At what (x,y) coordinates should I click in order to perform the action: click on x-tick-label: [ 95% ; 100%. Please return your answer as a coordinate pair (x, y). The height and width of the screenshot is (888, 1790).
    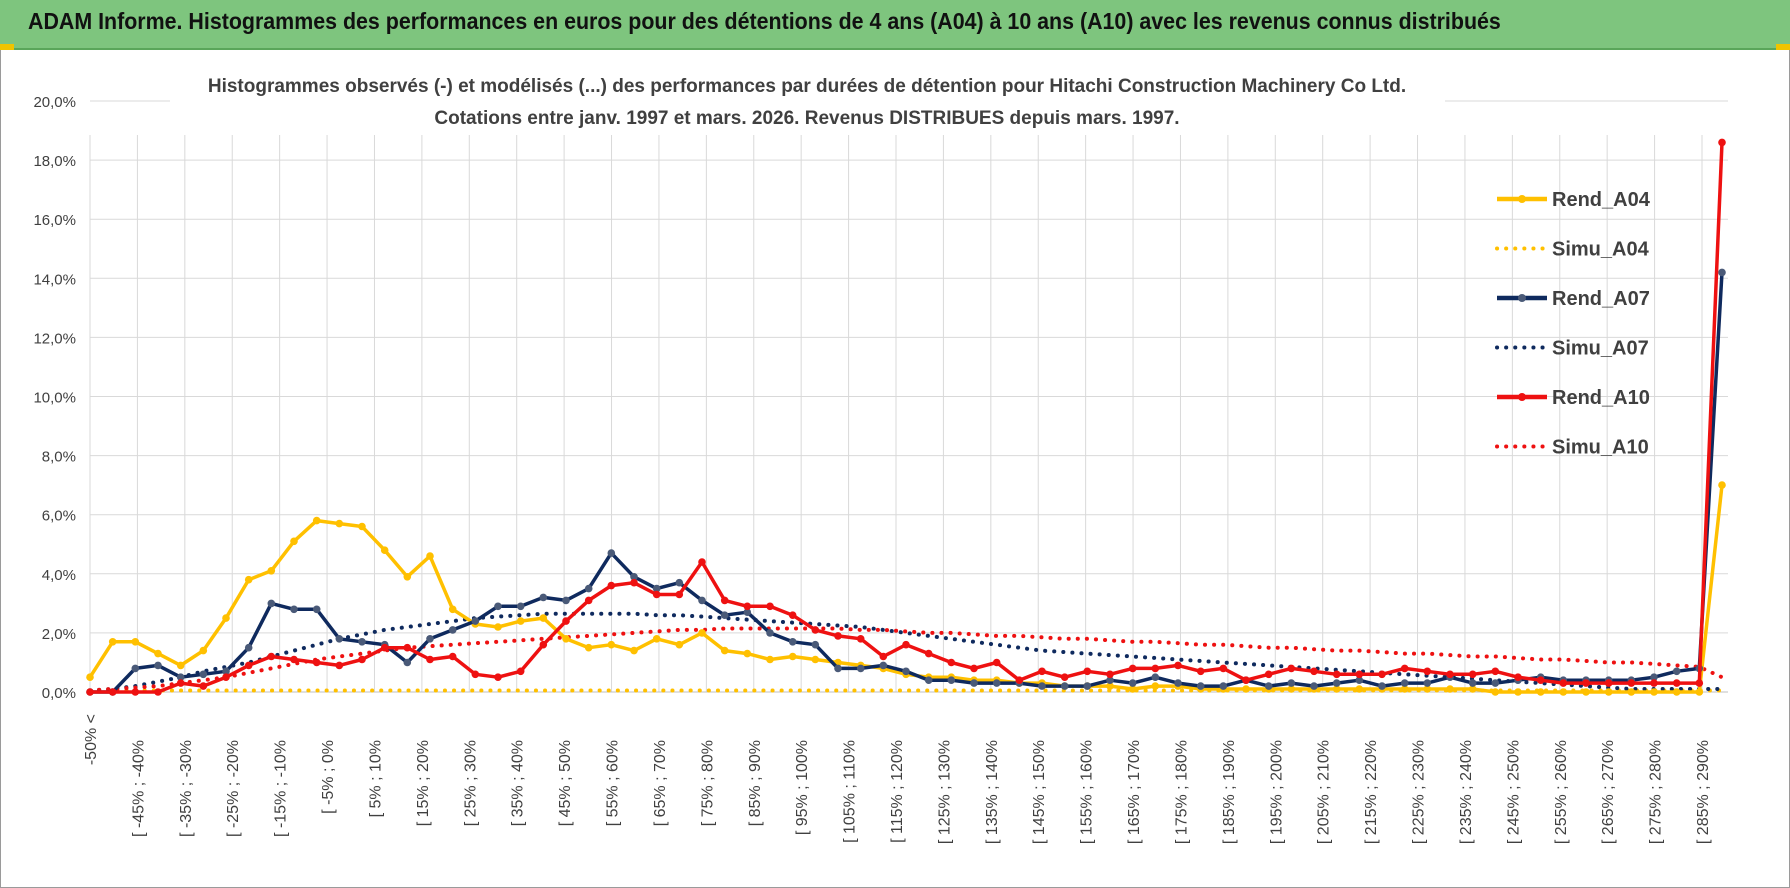
    Looking at the image, I should click on (802, 787).